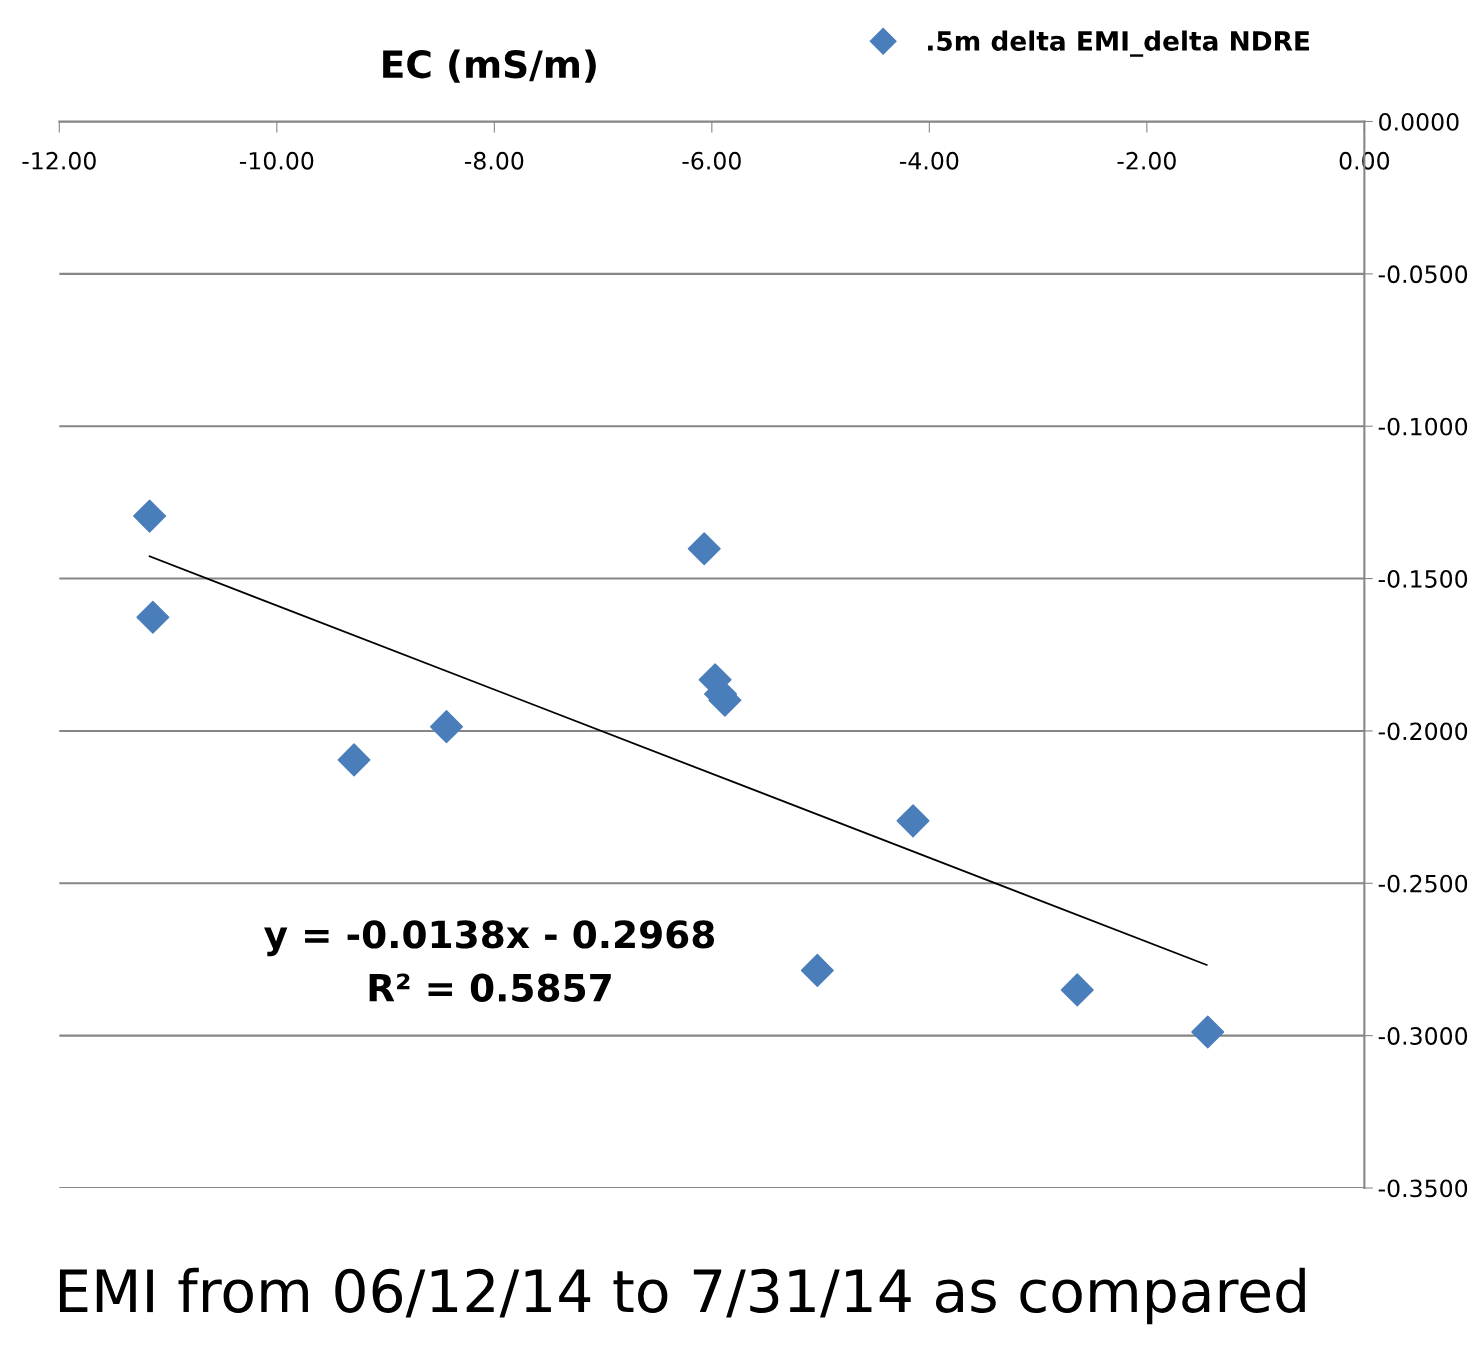  I want to click on y-tick-label: -0.2500, so click(1423, 883).